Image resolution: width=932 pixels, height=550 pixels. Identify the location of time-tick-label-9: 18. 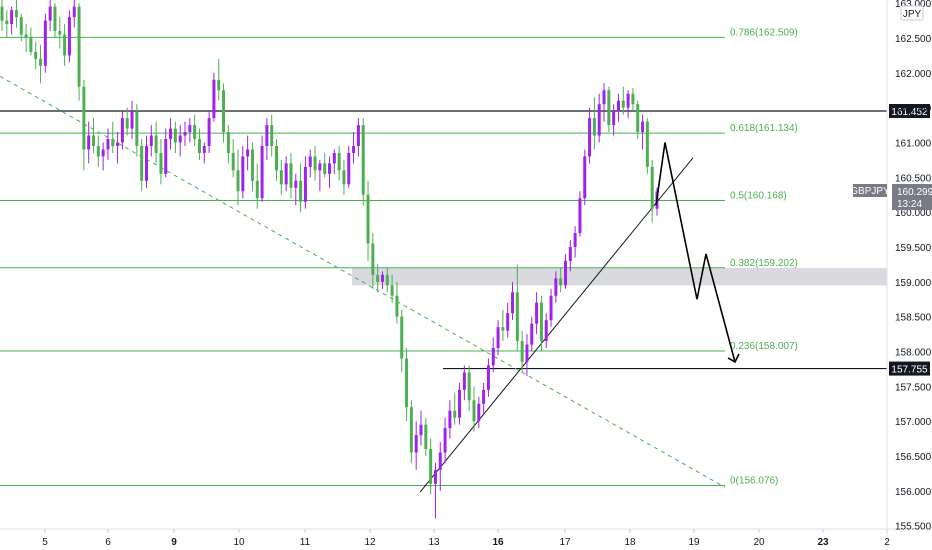
(630, 542).